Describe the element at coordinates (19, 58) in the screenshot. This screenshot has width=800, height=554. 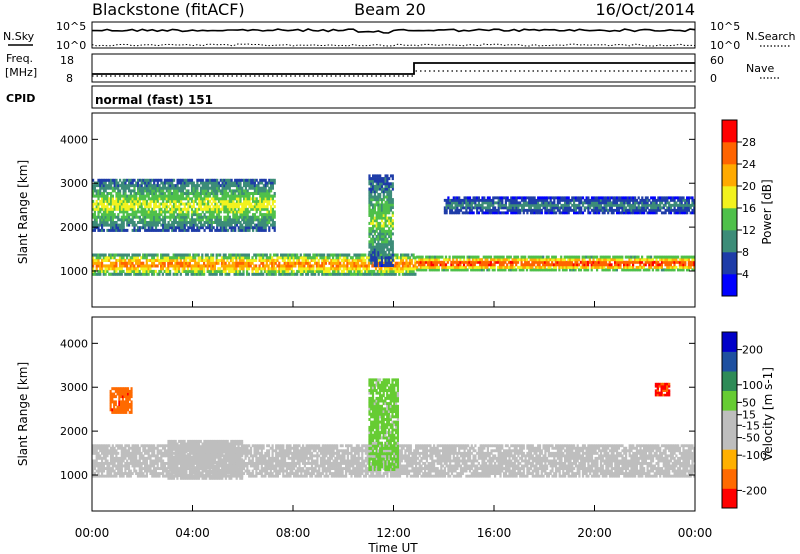
I see `freq-label: Freq.` at that location.